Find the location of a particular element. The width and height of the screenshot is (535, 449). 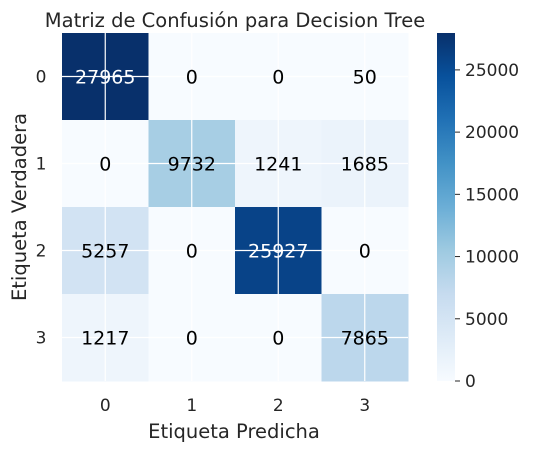

x-axis-label: Etiqueta Predicha is located at coordinates (234, 431).